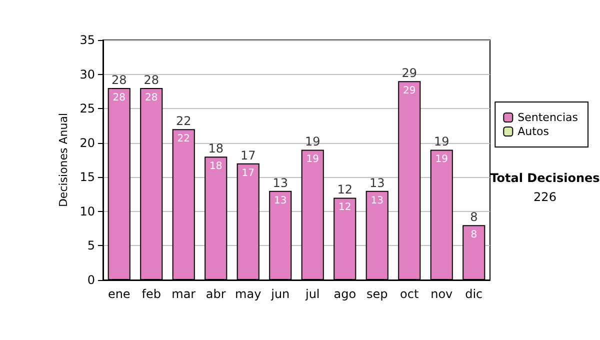 The image size is (600, 340). I want to click on data-label: 8, so click(474, 235).